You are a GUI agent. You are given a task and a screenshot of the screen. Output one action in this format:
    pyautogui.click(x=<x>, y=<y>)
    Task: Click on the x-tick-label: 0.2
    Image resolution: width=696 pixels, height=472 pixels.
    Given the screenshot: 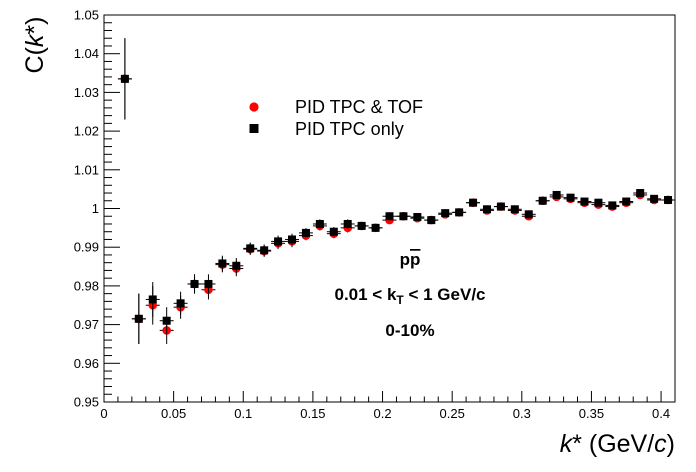 What is the action you would take?
    pyautogui.click(x=382, y=413)
    